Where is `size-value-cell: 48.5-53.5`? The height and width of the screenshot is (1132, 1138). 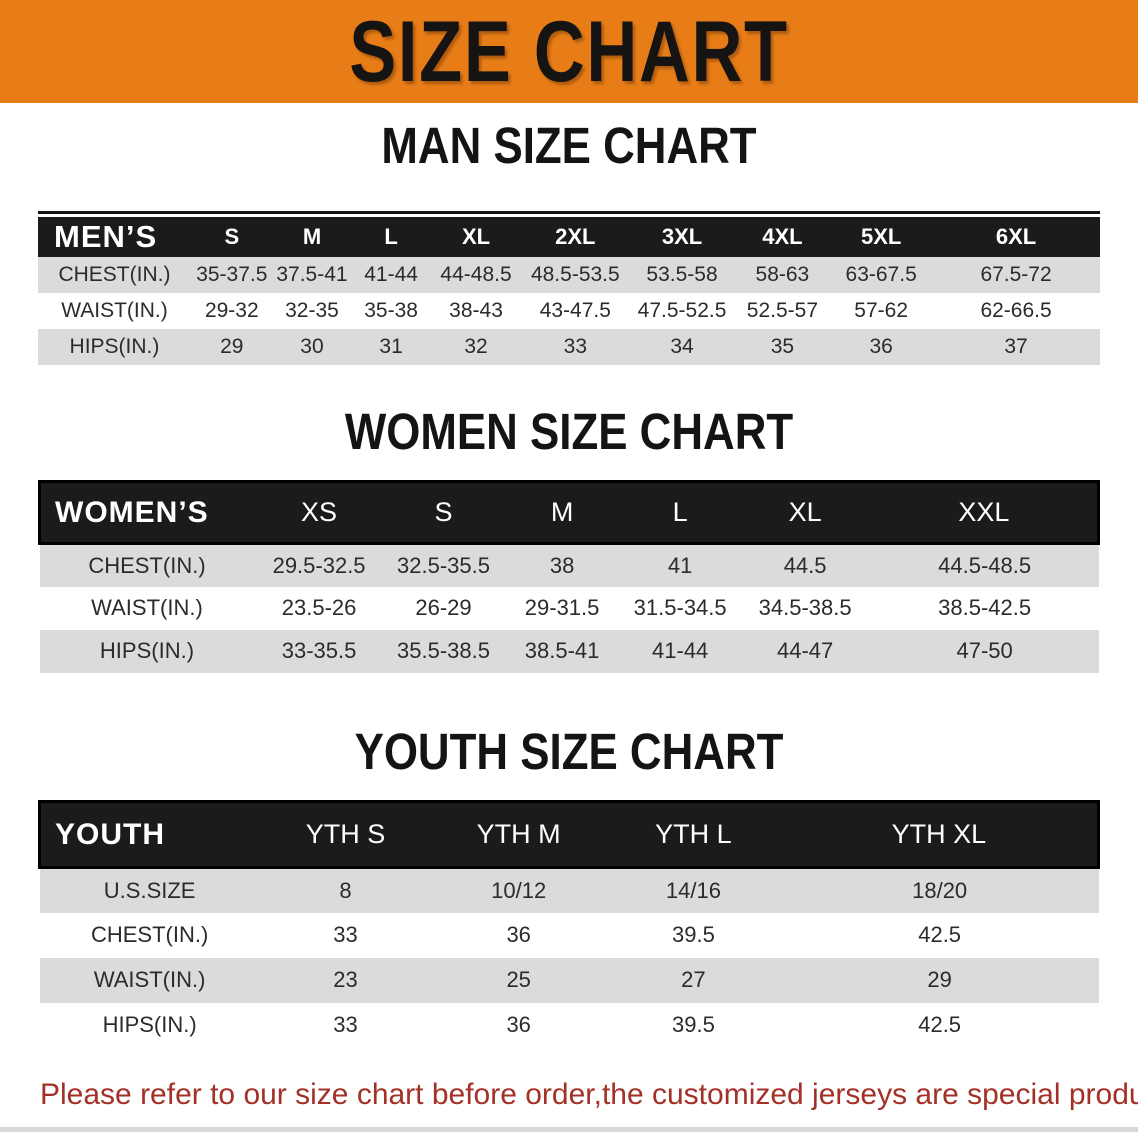
size-value-cell: 48.5-53.5 is located at coordinates (575, 274).